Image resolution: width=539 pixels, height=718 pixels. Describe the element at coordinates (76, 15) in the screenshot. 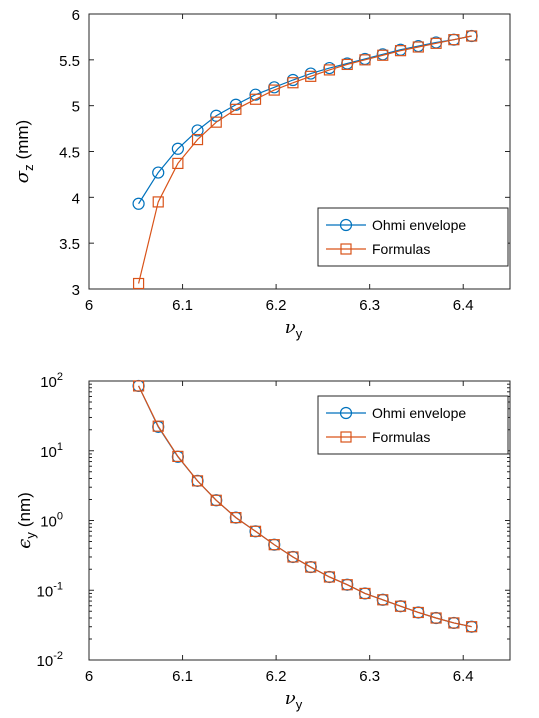

I see `y-tick-label: 6` at that location.